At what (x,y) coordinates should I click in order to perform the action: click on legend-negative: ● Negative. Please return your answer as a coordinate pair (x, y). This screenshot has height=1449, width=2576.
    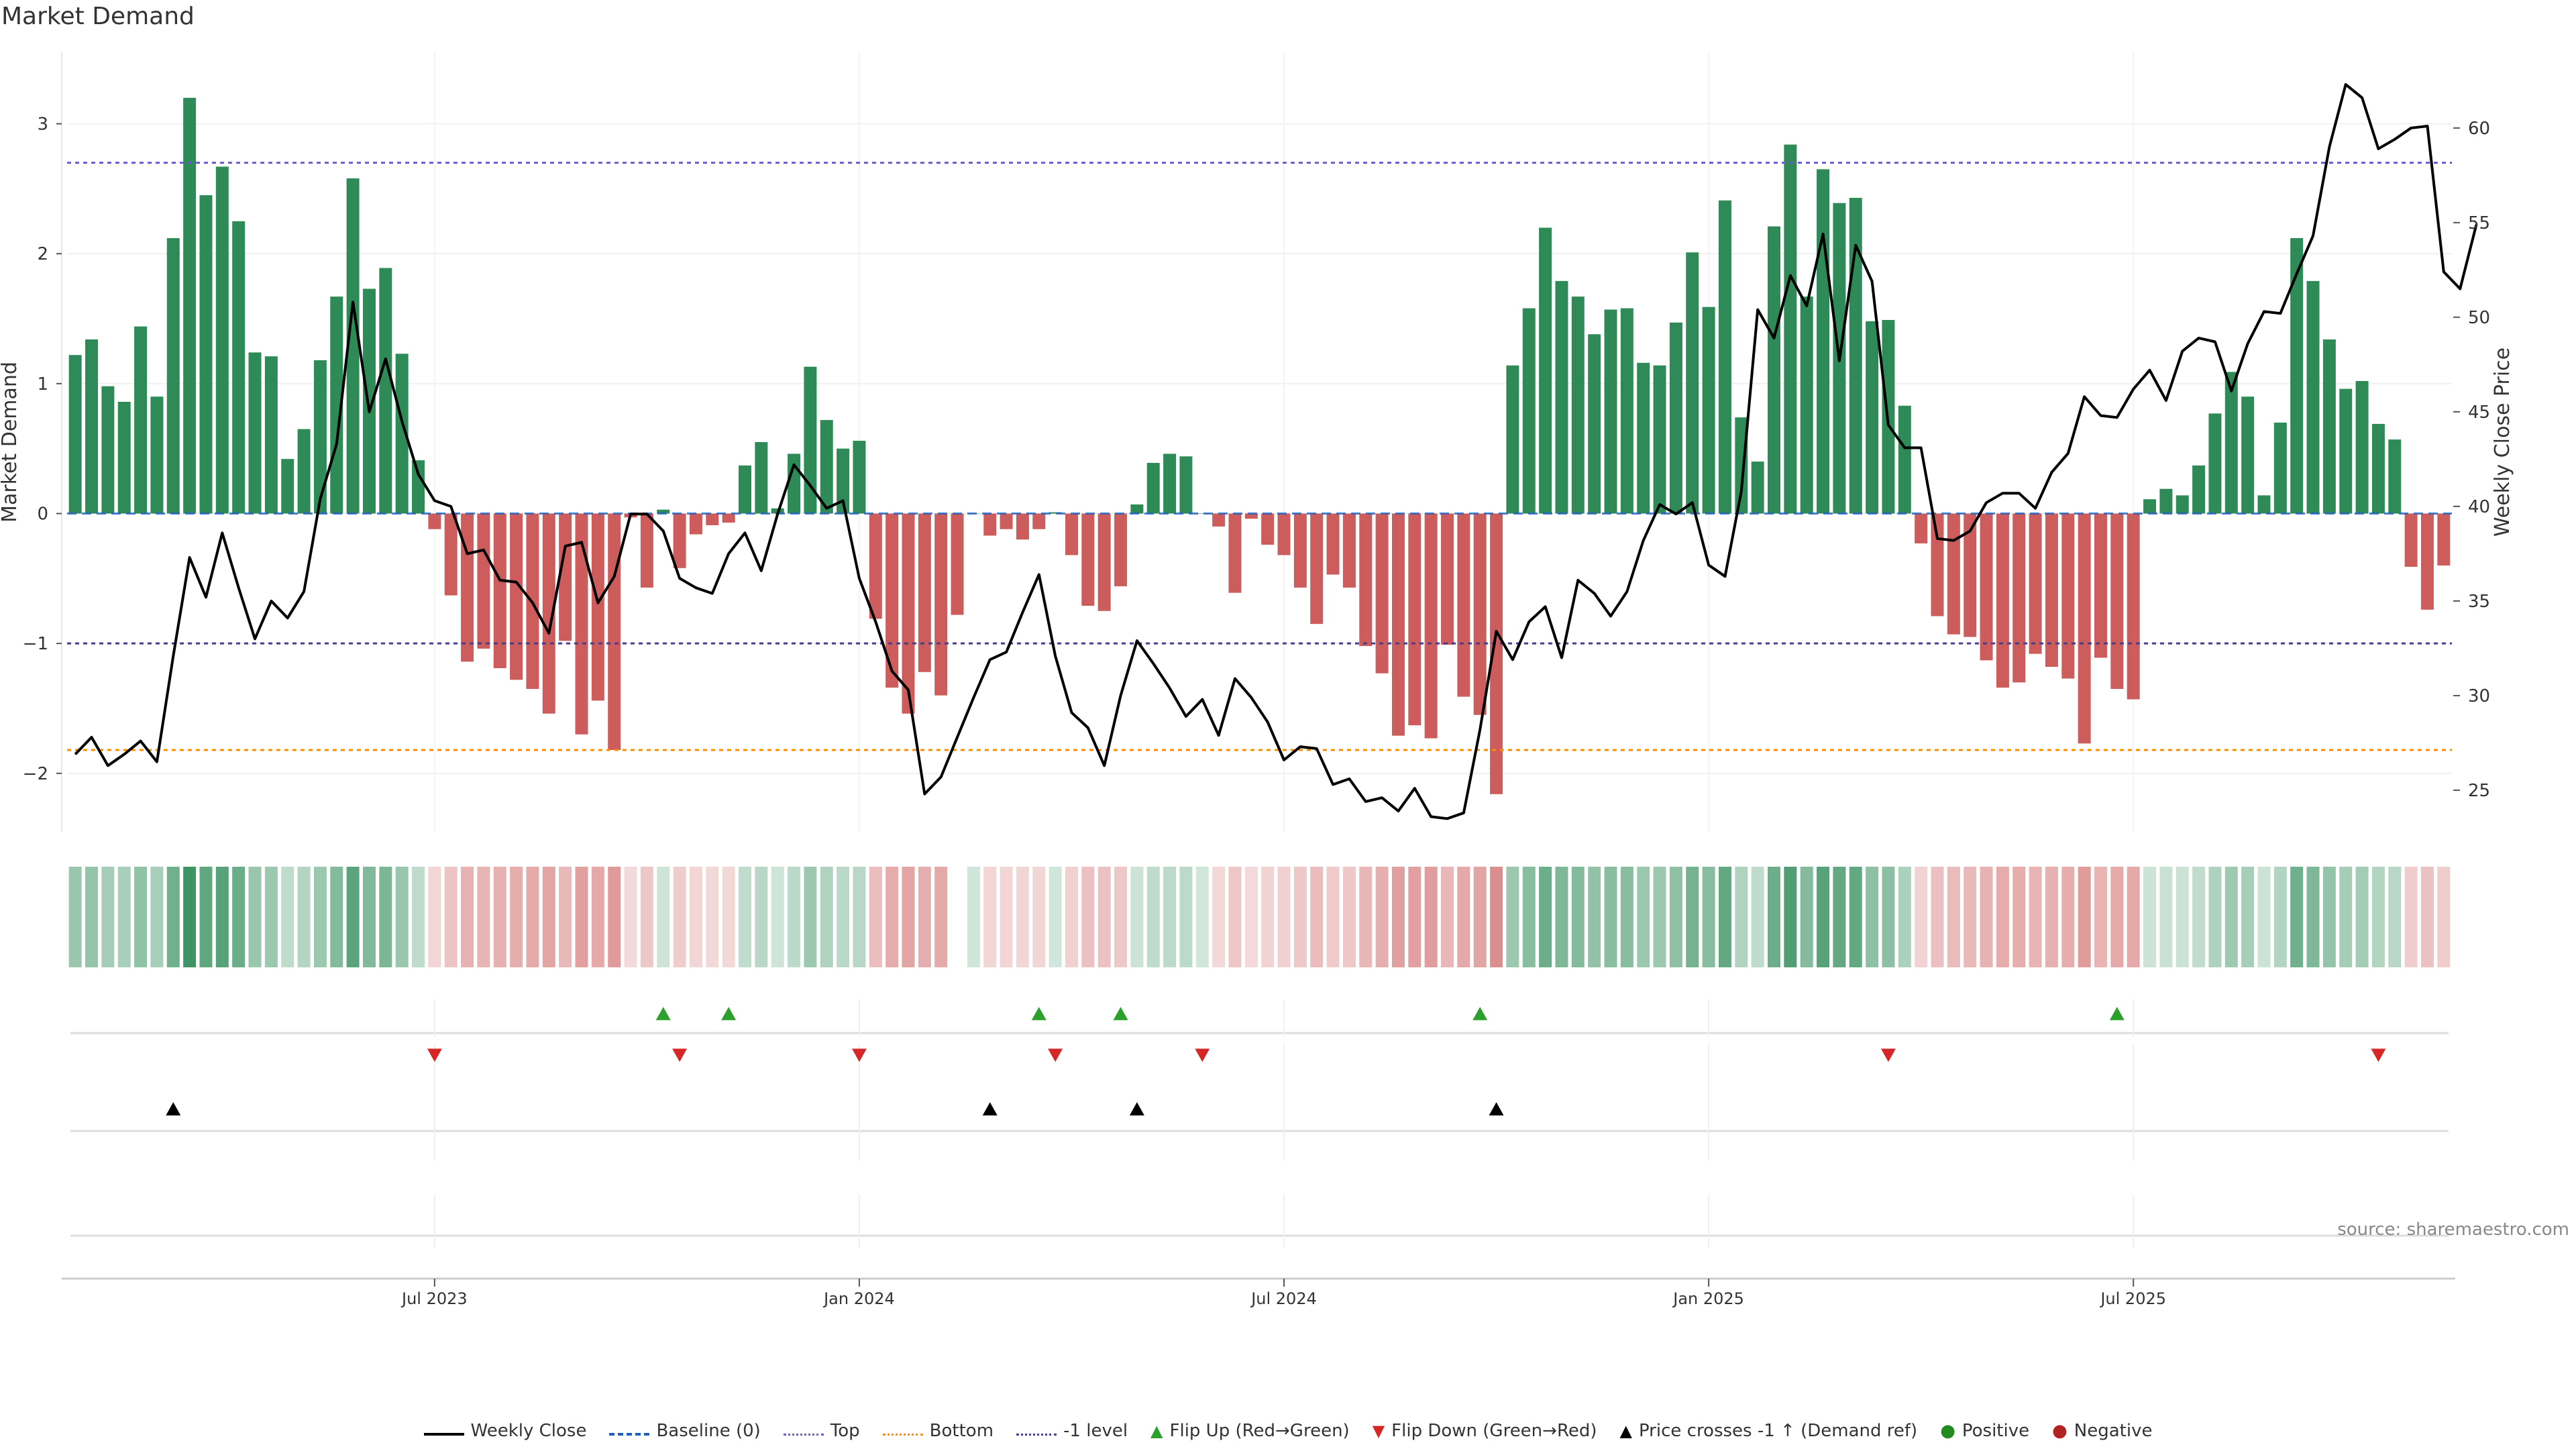
    Looking at the image, I should click on (2102, 1431).